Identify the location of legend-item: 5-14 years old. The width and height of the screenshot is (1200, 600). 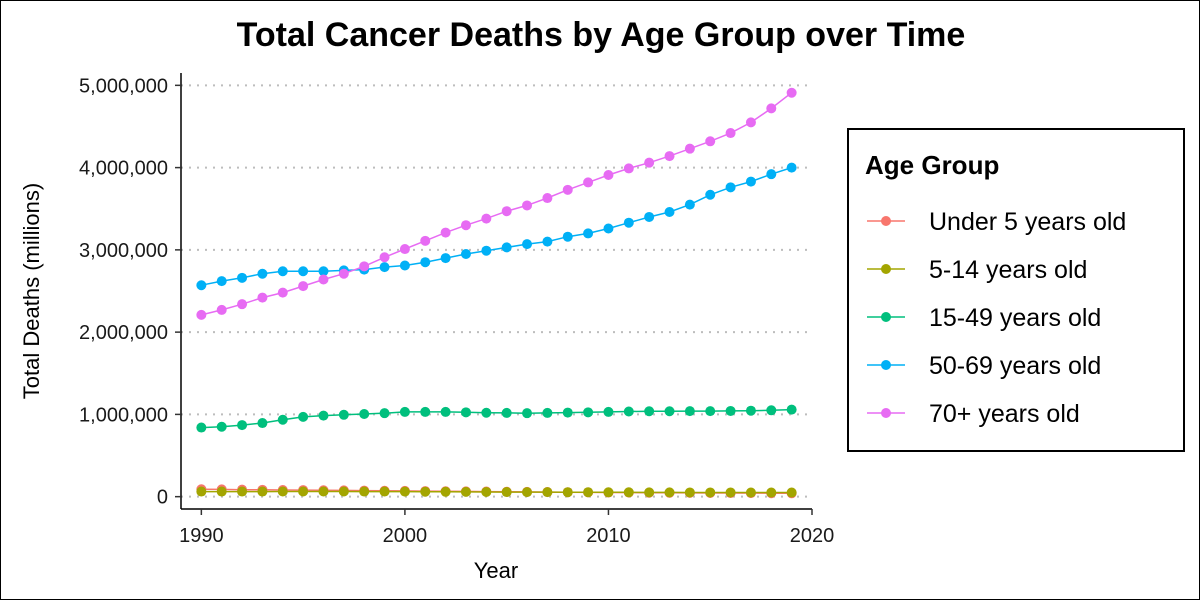
(977, 270).